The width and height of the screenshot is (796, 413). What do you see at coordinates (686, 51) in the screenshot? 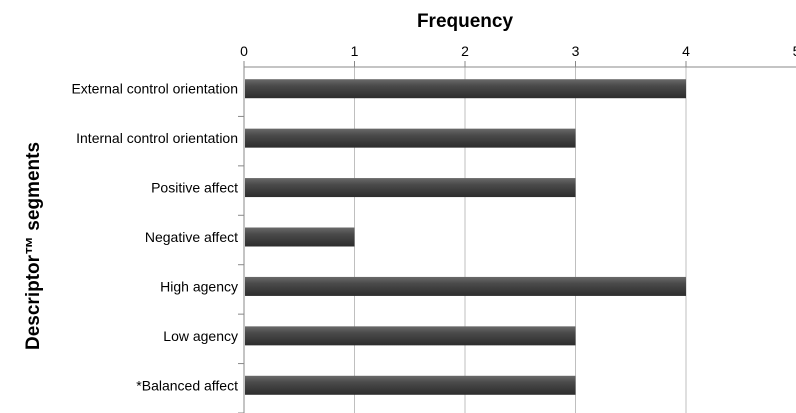
I see `x-tick-label: 4` at bounding box center [686, 51].